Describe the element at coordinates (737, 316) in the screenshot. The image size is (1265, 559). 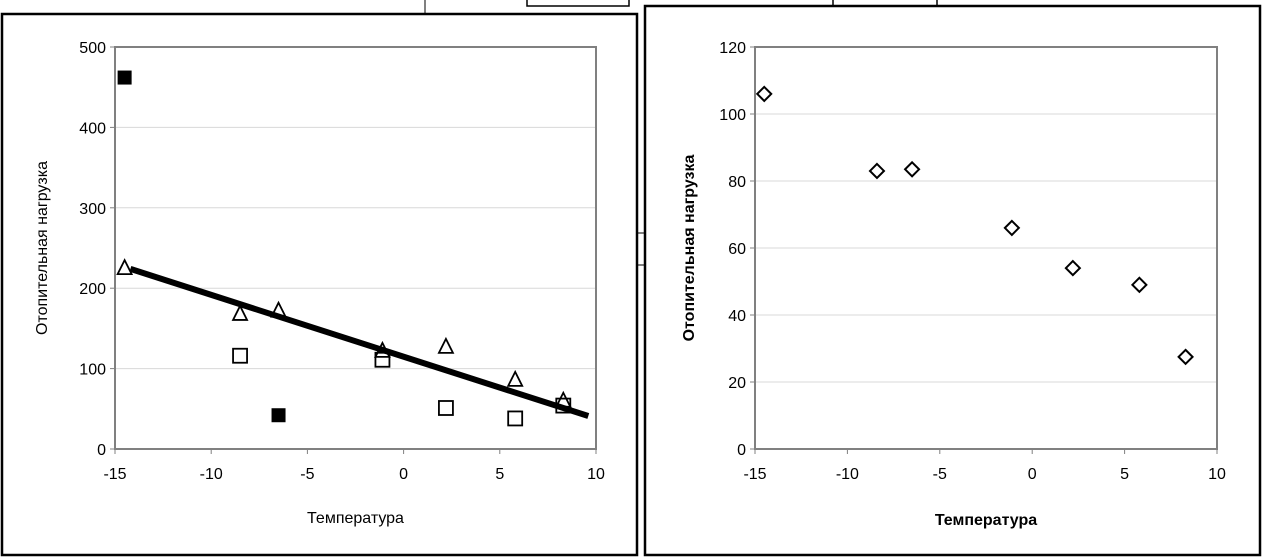
I see `y-tick-label: 40` at that location.